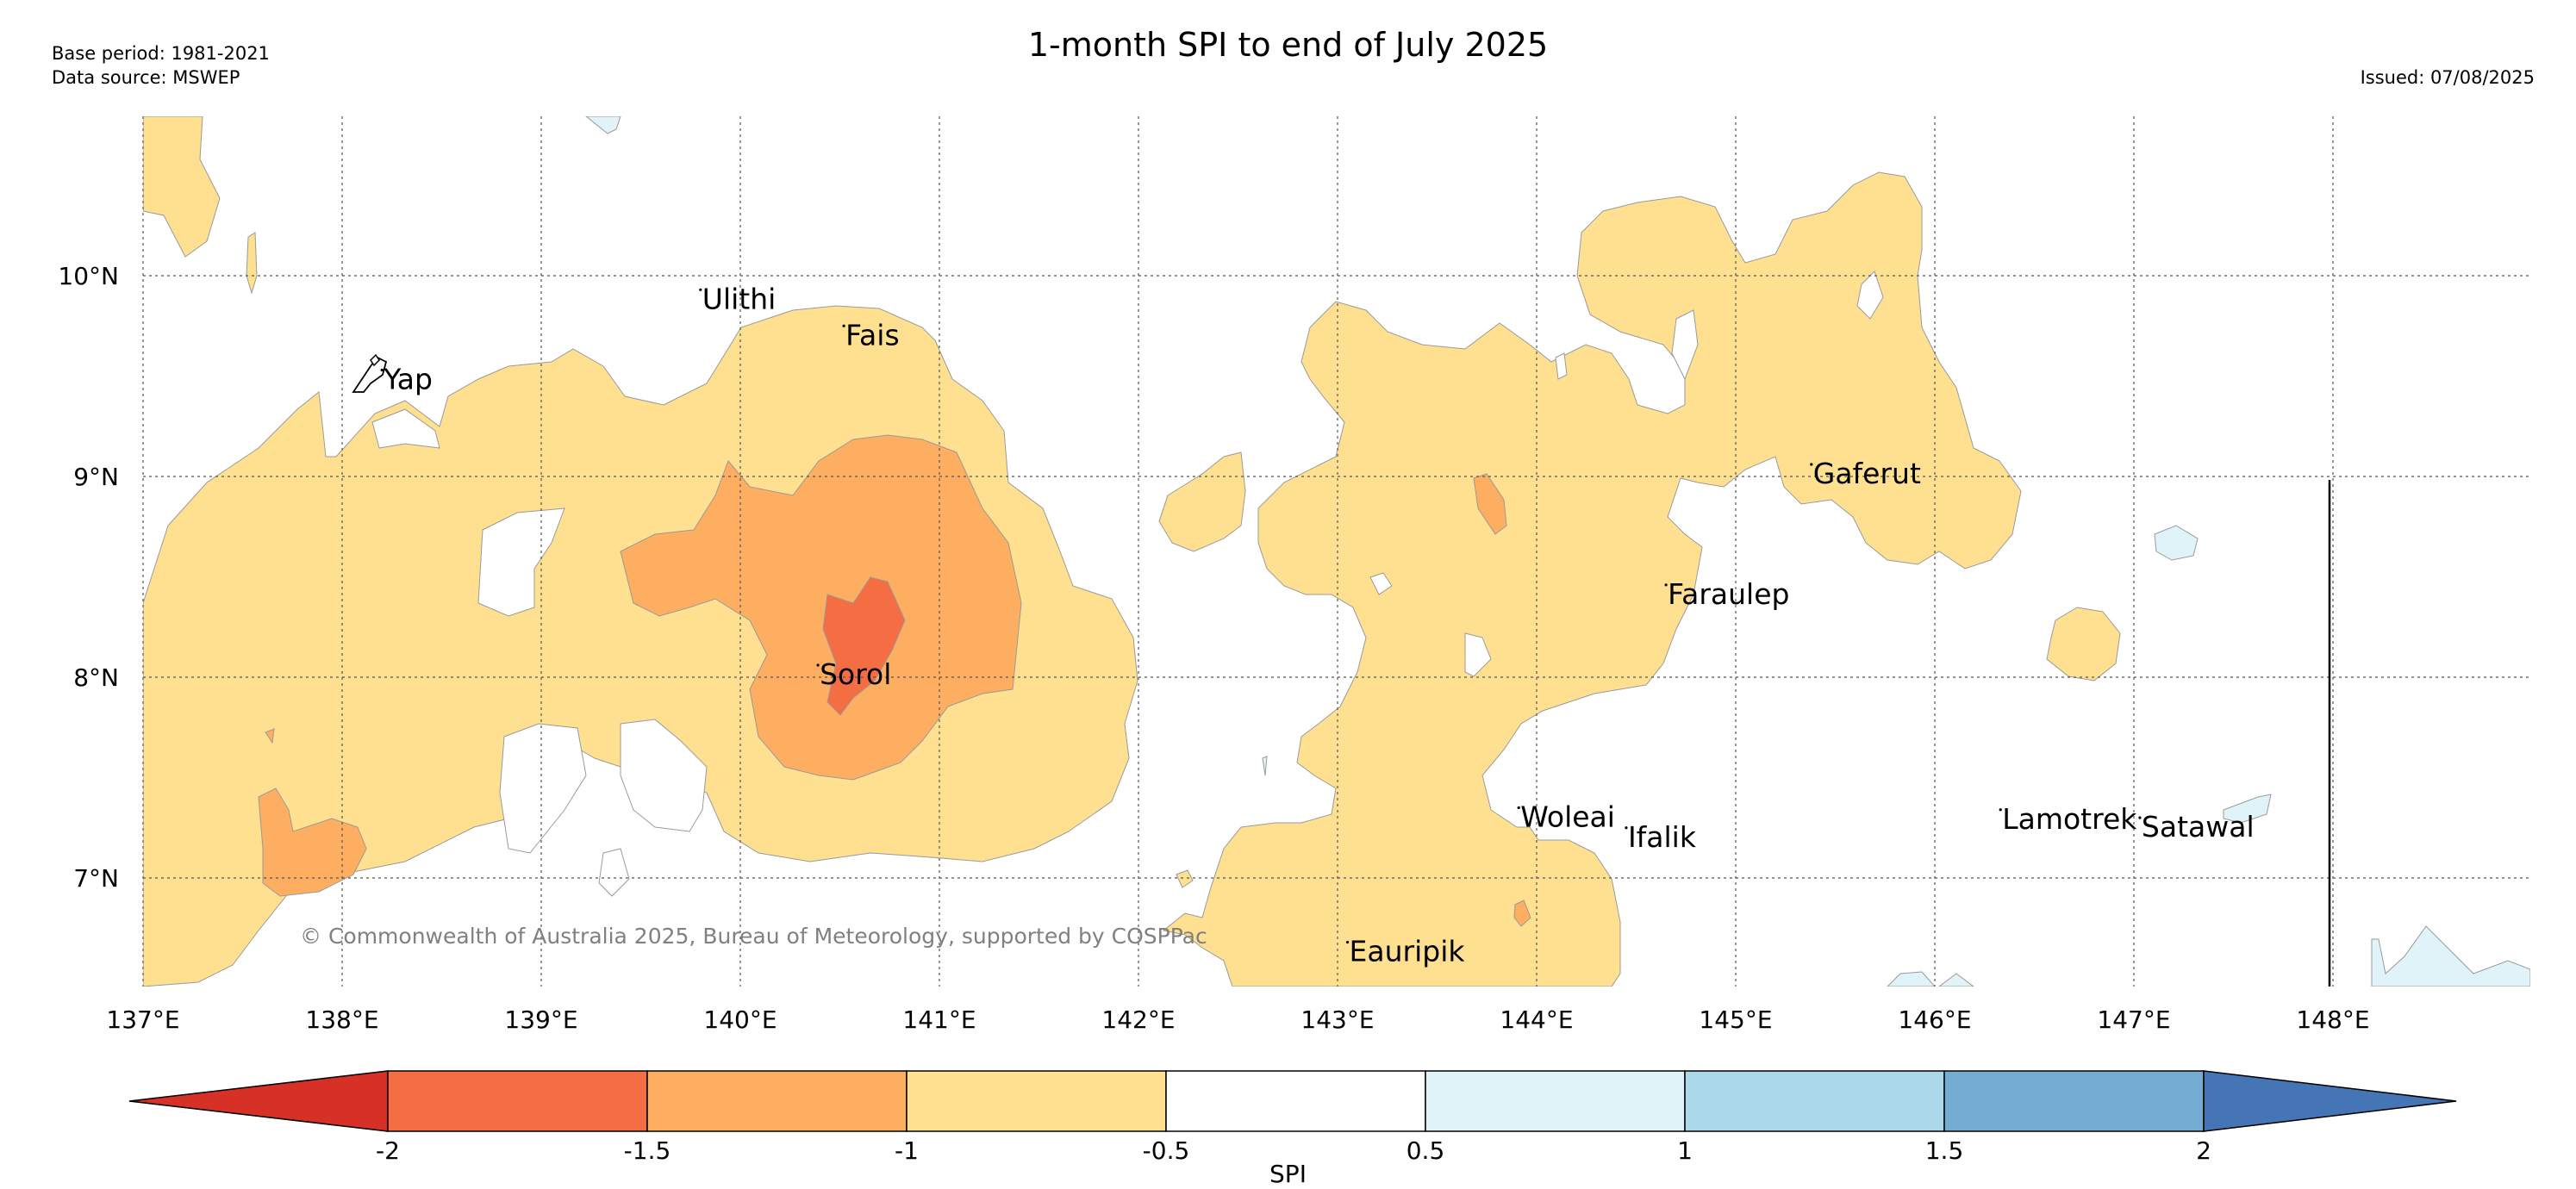 Image resolution: width=2576 pixels, height=1189 pixels. Describe the element at coordinates (739, 299) in the screenshot. I see `place-label: Ulithi` at that location.